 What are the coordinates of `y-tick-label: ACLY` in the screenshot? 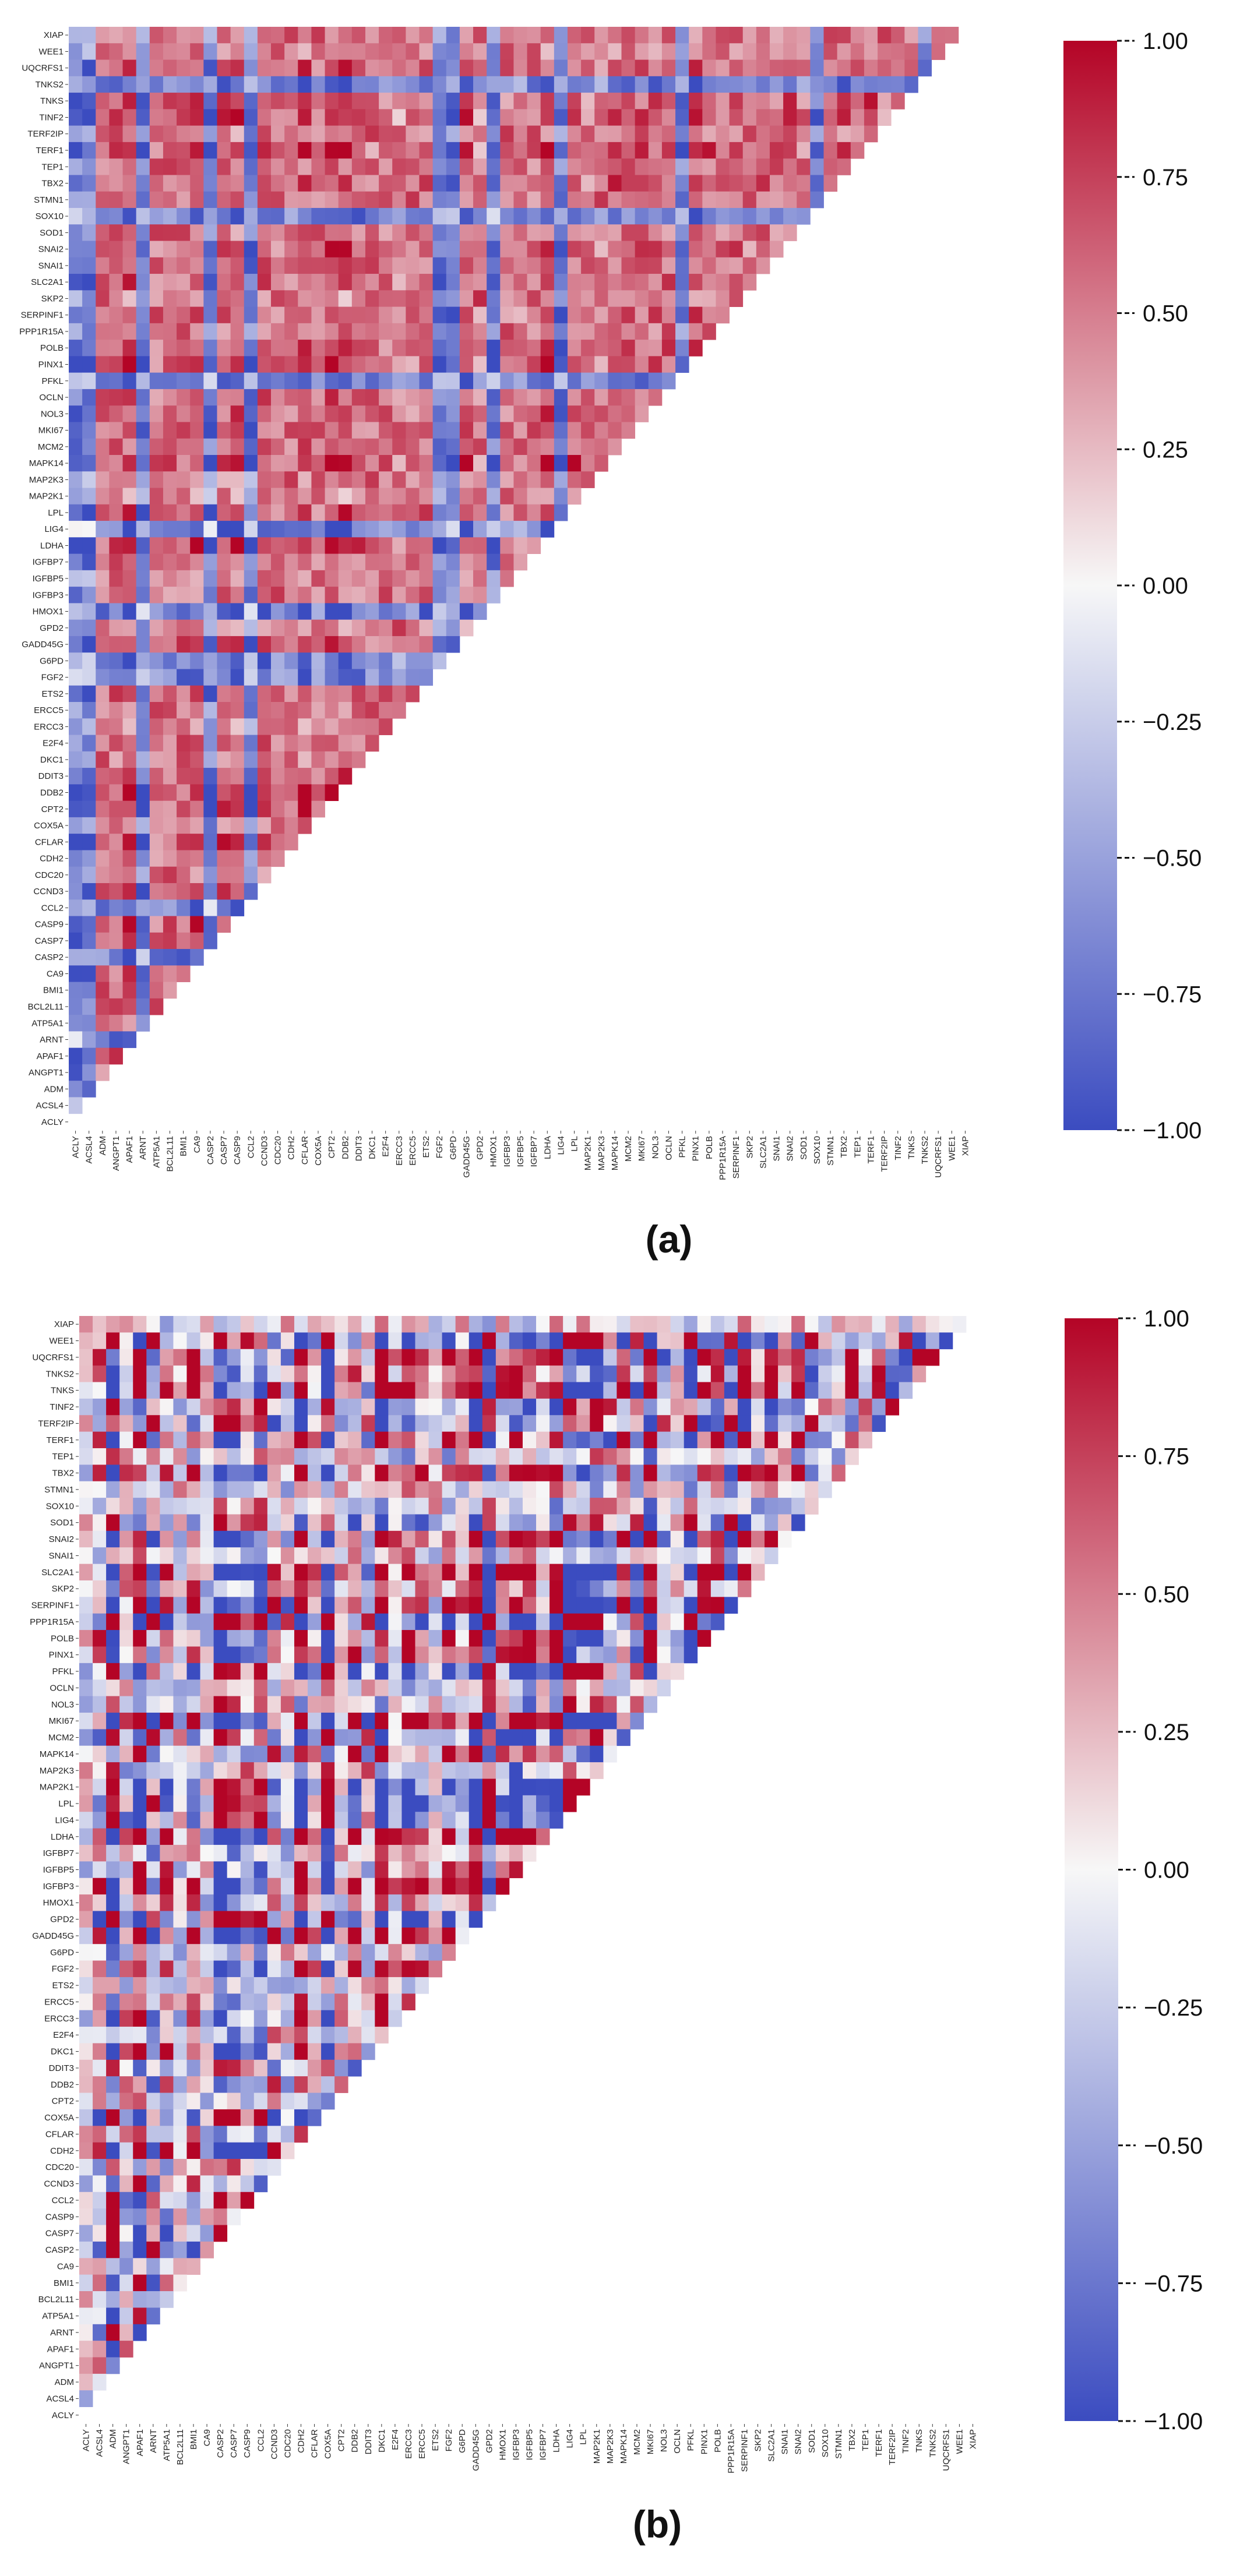 It's located at (52, 1122).